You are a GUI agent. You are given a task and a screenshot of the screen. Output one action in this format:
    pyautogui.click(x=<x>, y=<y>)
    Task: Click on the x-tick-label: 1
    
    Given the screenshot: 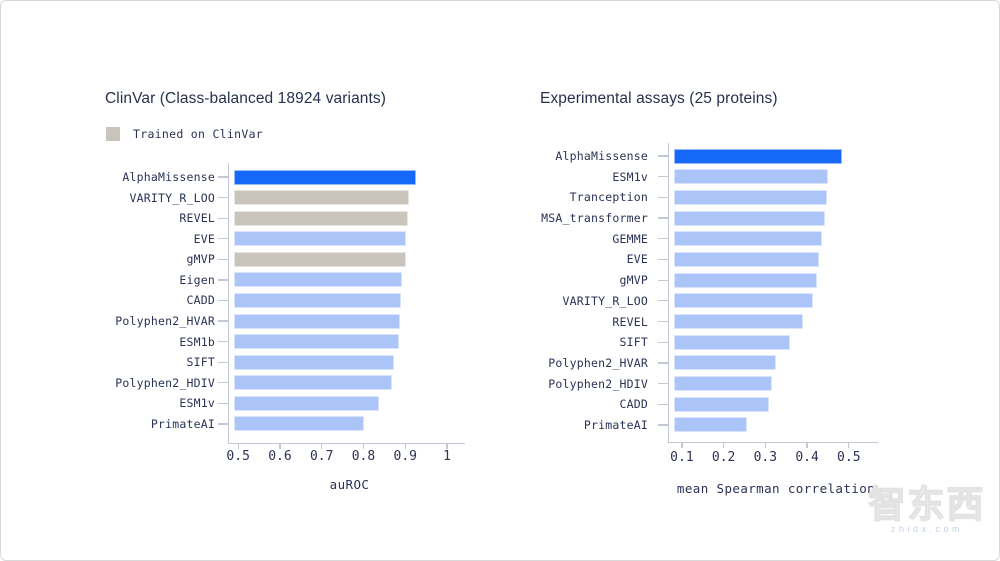 What is the action you would take?
    pyautogui.click(x=447, y=456)
    